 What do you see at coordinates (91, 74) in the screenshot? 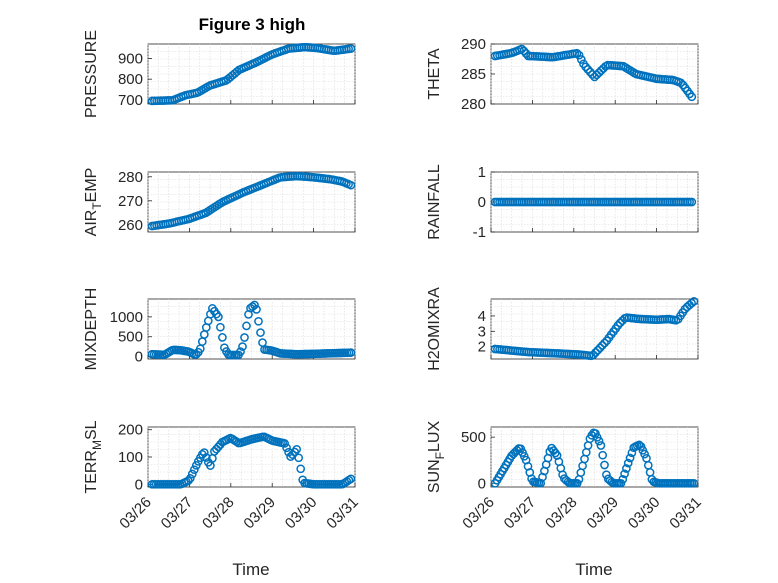
I see `y-axis-label: PRESSURE` at bounding box center [91, 74].